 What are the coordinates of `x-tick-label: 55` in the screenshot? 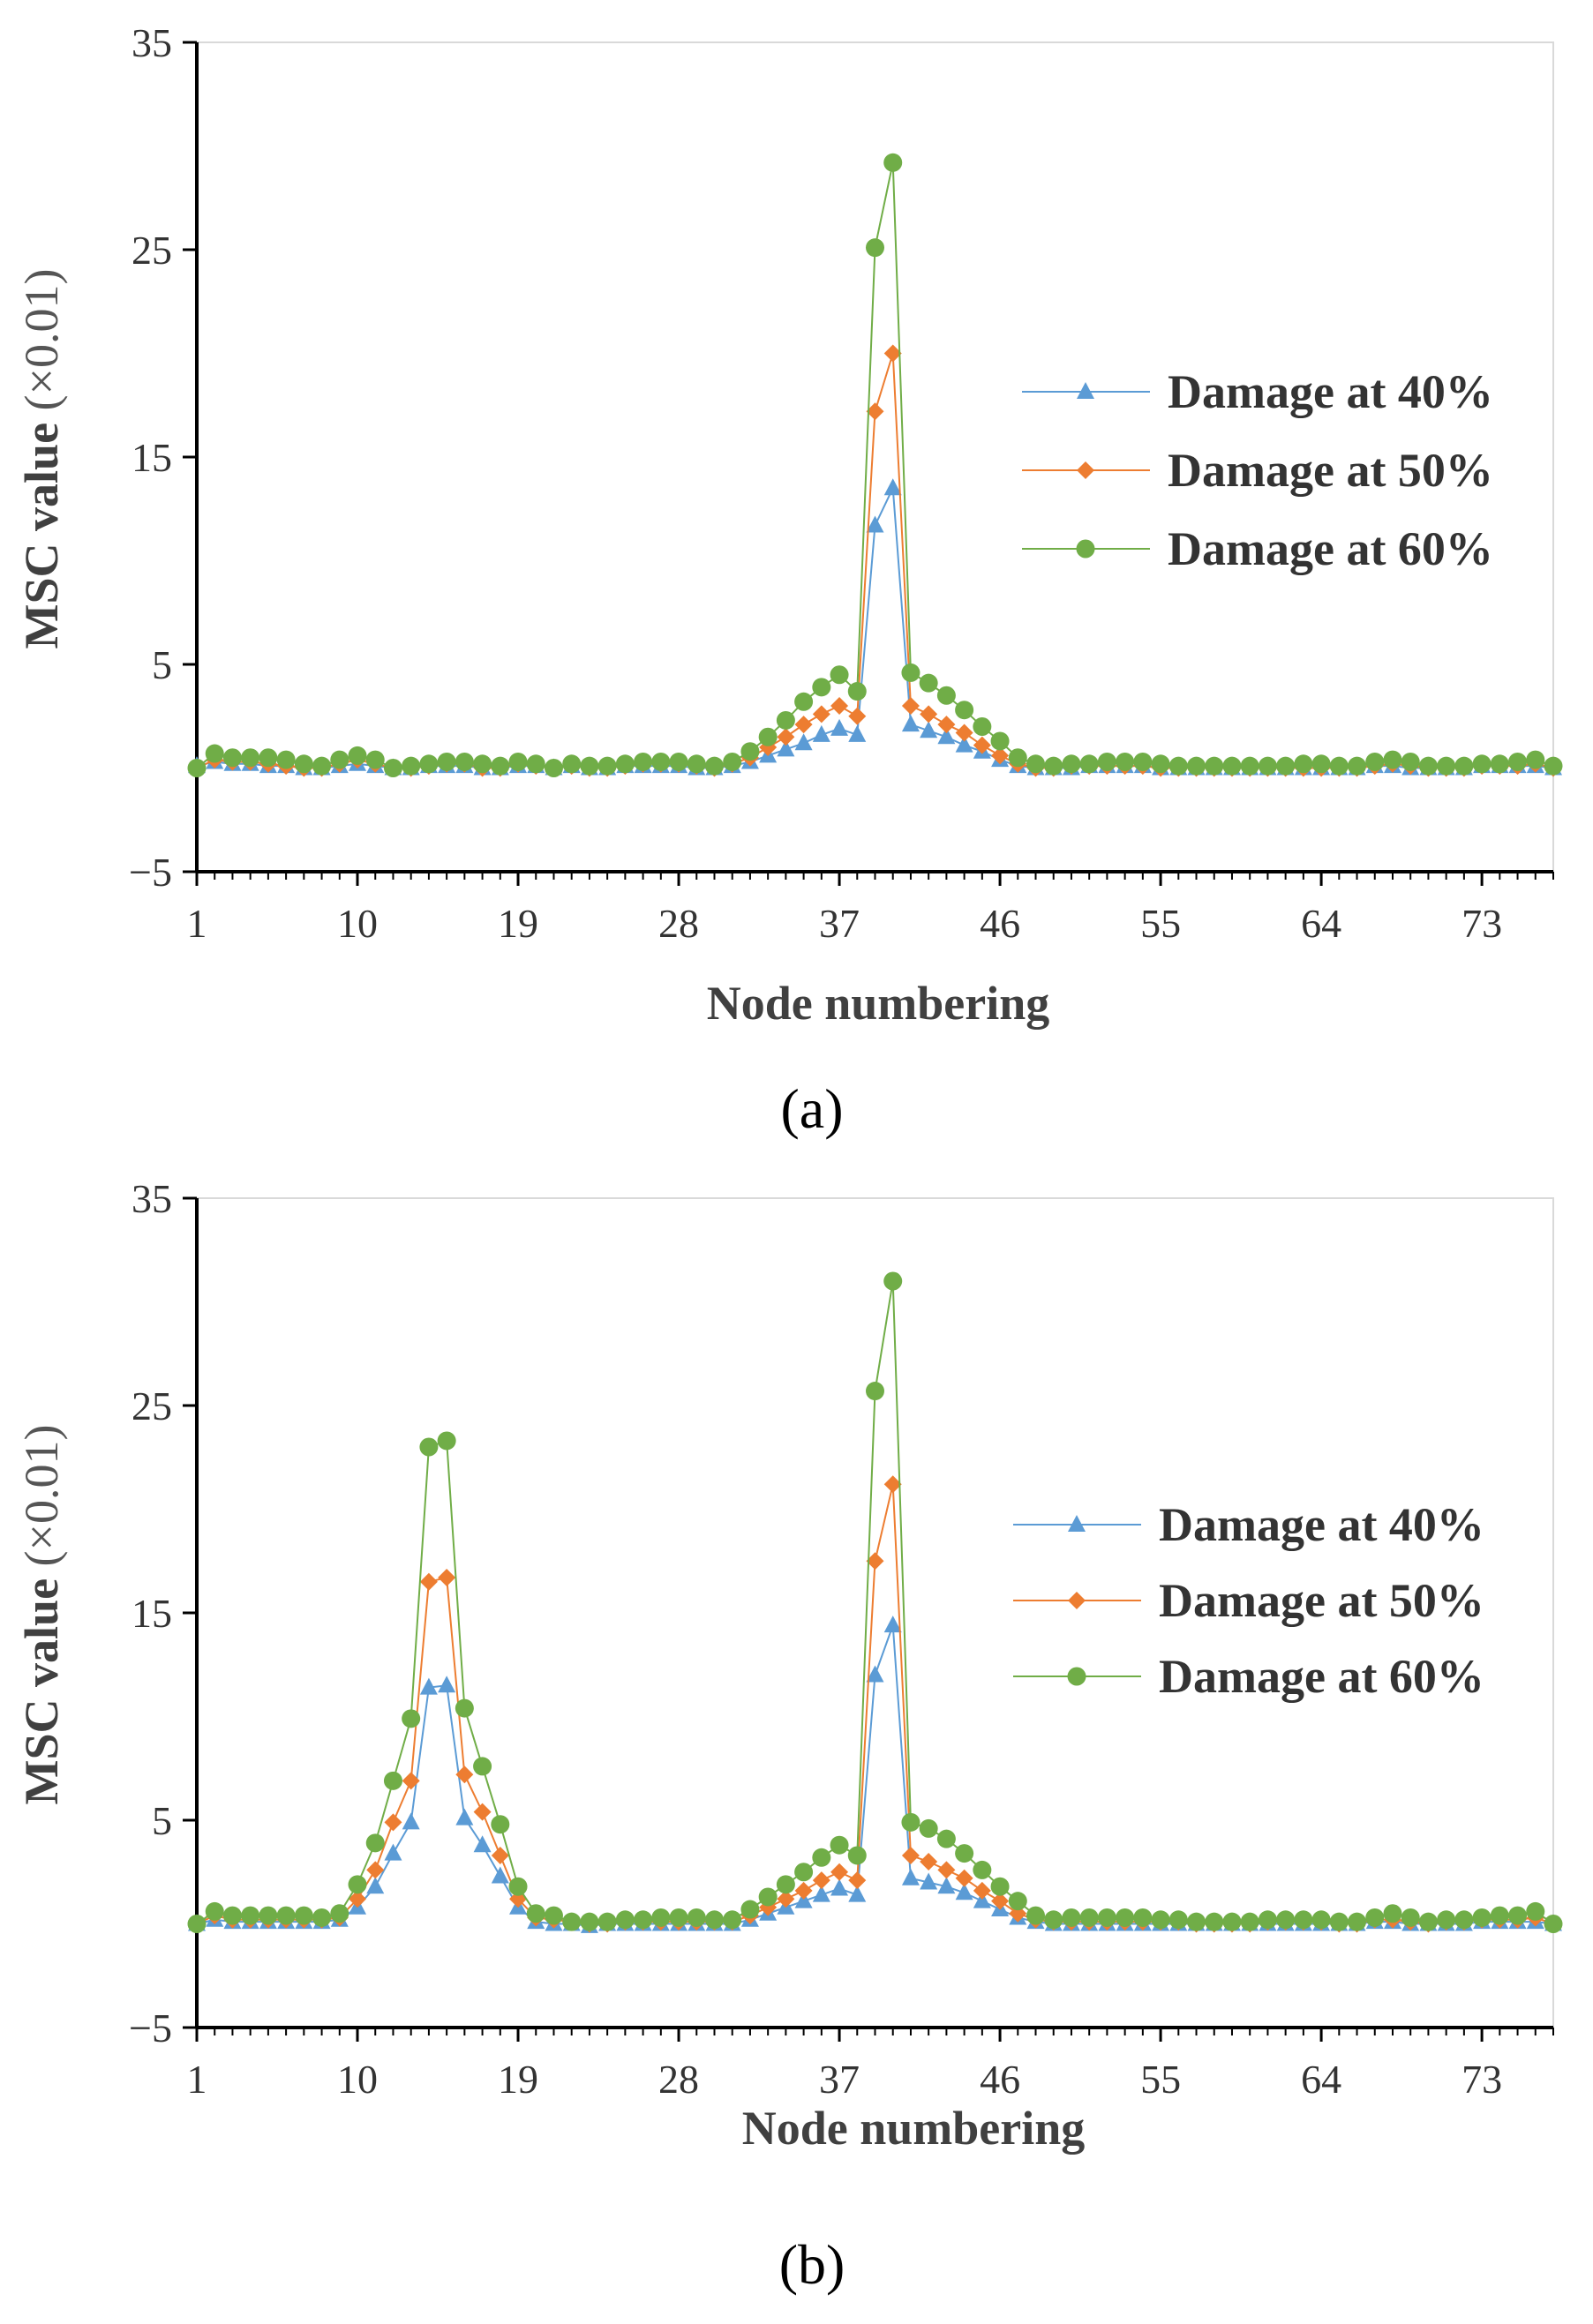 It's located at (1160, 923).